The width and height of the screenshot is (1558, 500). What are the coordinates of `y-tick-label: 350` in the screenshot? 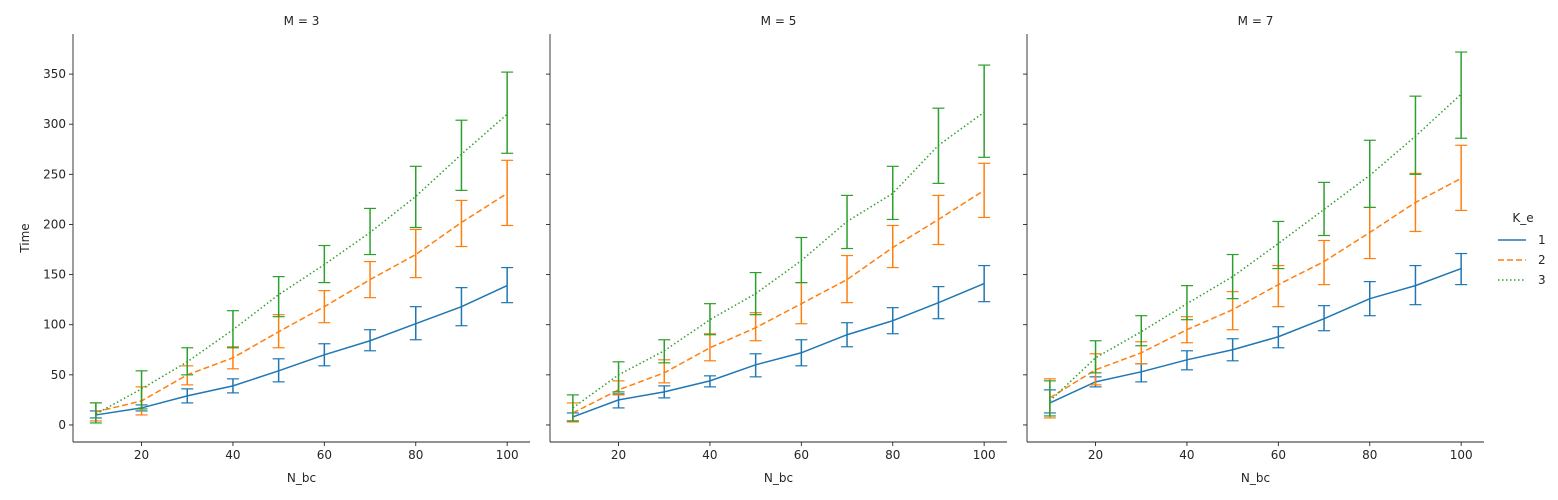 It's located at (54, 74).